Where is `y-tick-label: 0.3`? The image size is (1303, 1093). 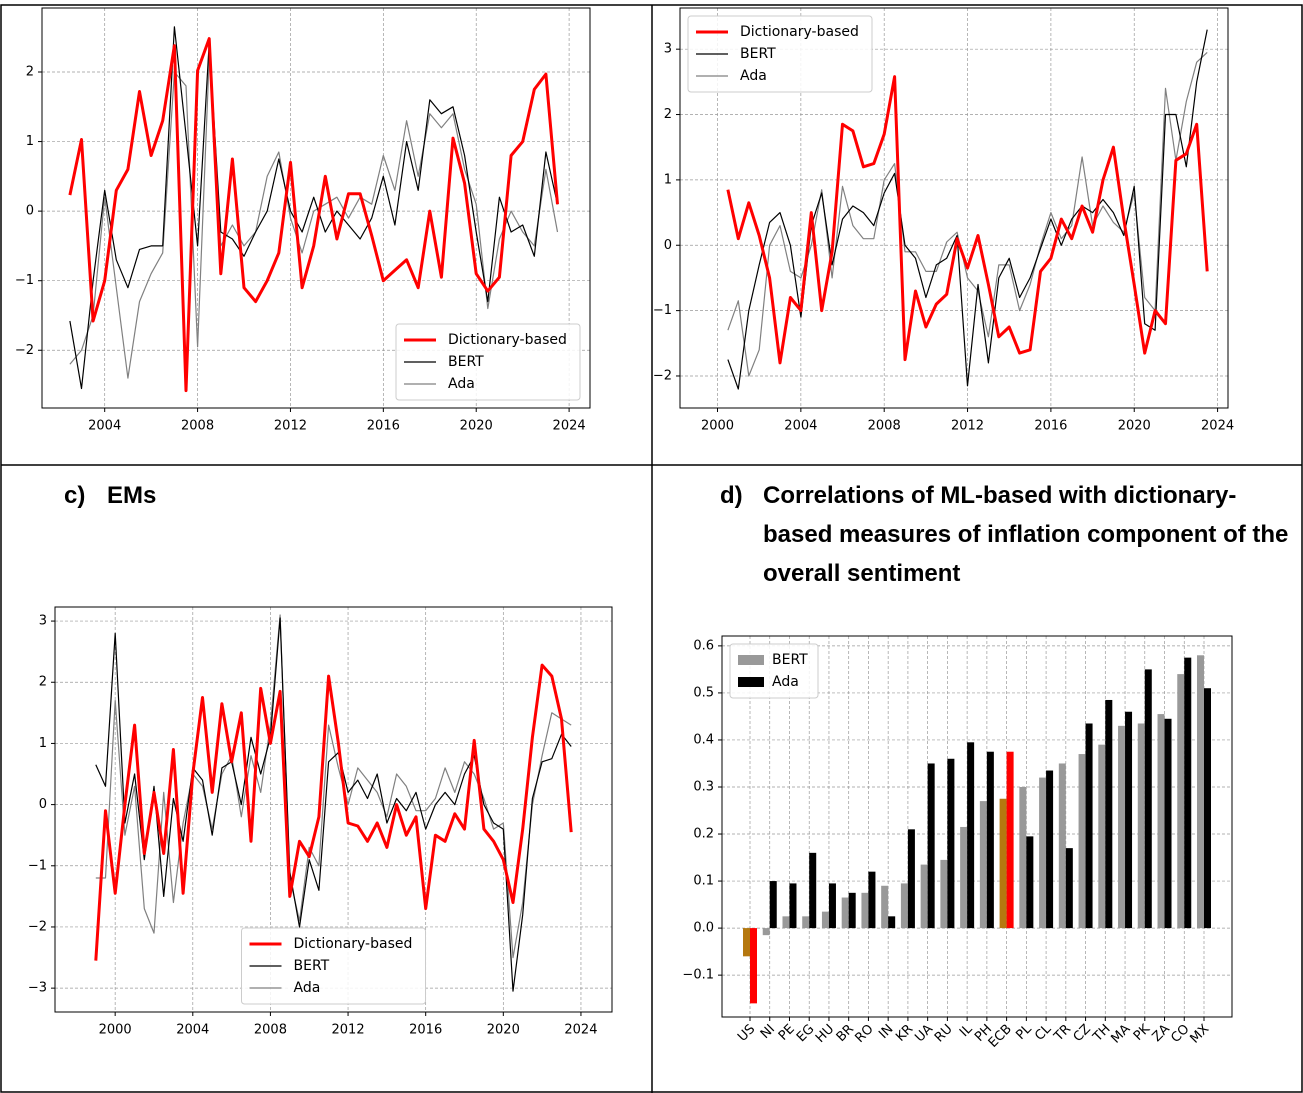 y-tick-label: 0.3 is located at coordinates (703, 786).